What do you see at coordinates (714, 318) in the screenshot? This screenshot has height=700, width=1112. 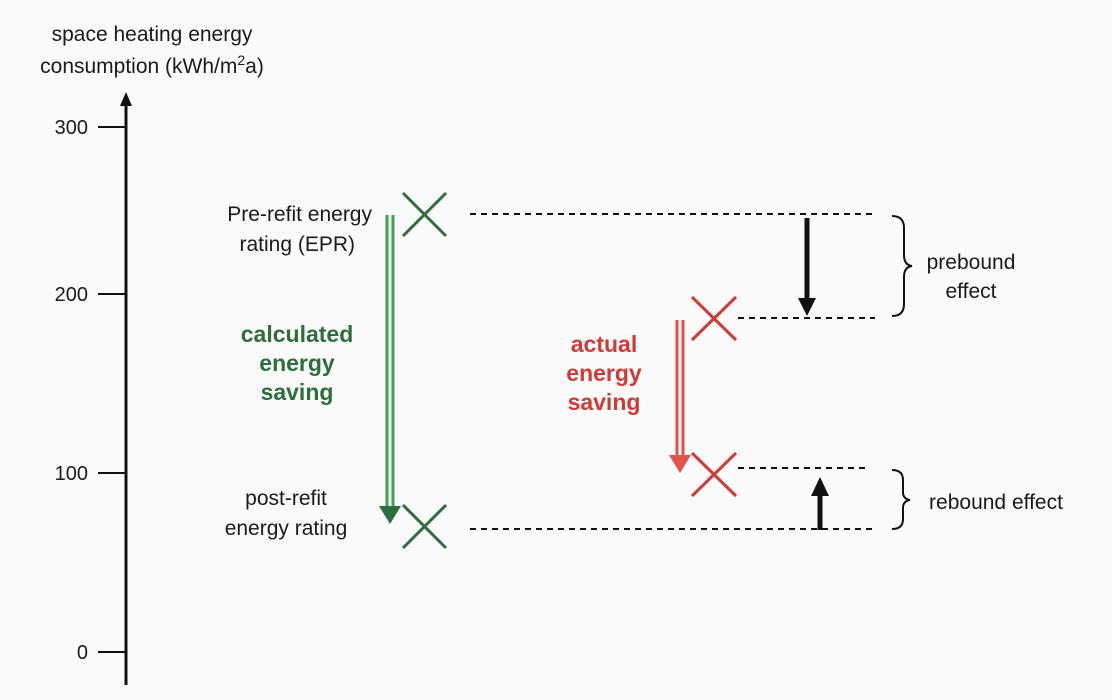 I see `actual-pre-x-marker` at bounding box center [714, 318].